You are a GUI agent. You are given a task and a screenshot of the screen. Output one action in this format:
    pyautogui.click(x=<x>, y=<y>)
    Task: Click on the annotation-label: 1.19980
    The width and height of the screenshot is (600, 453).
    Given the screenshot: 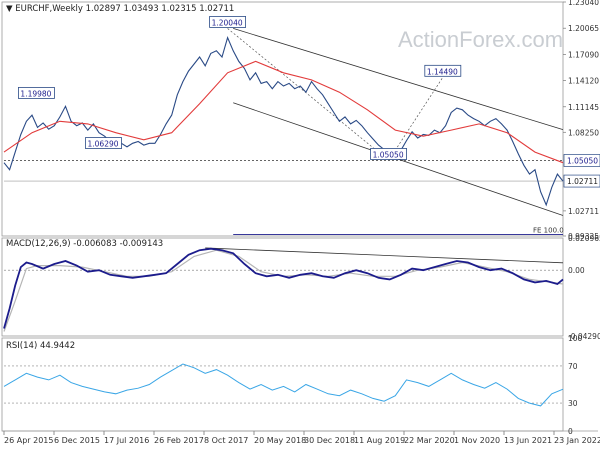 What is the action you would take?
    pyautogui.click(x=35, y=93)
    